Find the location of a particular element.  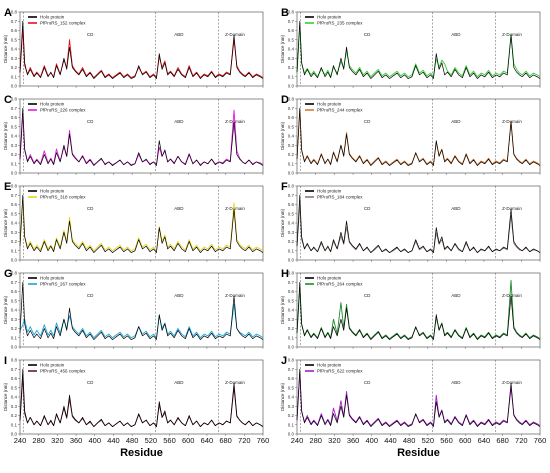

x-axis-label: Residue is located at coordinates (141, 453).